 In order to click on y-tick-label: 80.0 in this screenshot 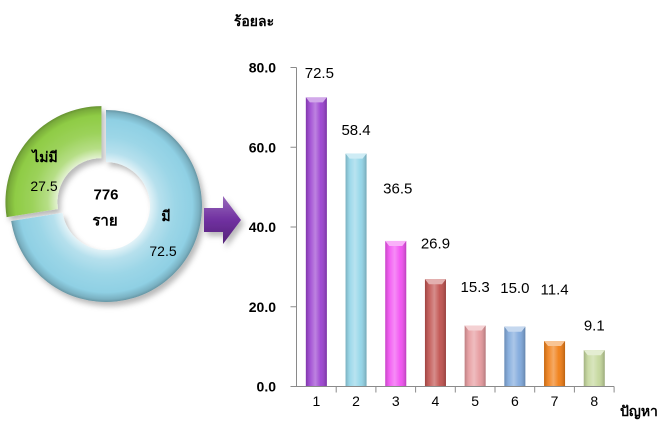, I will do `click(262, 68)`.